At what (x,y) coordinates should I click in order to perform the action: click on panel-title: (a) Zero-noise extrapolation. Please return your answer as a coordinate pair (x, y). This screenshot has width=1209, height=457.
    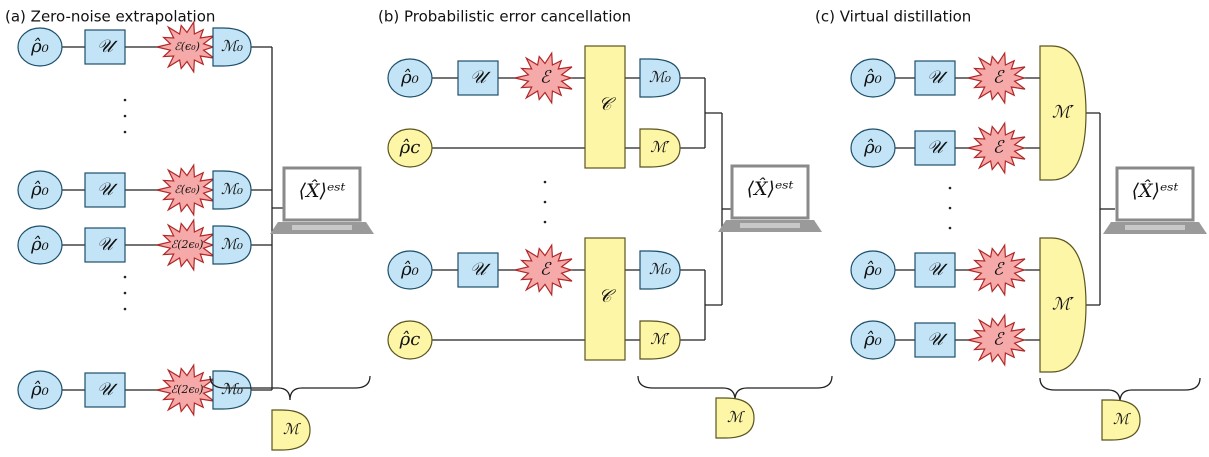
    Looking at the image, I should click on (110, 17).